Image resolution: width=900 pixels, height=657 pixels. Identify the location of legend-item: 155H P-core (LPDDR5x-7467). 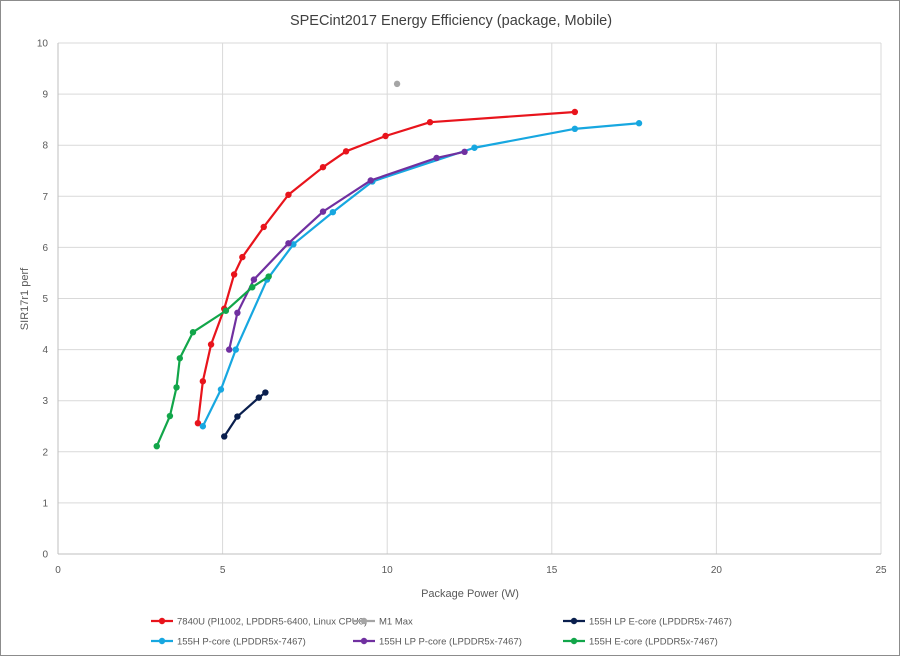
(228, 642).